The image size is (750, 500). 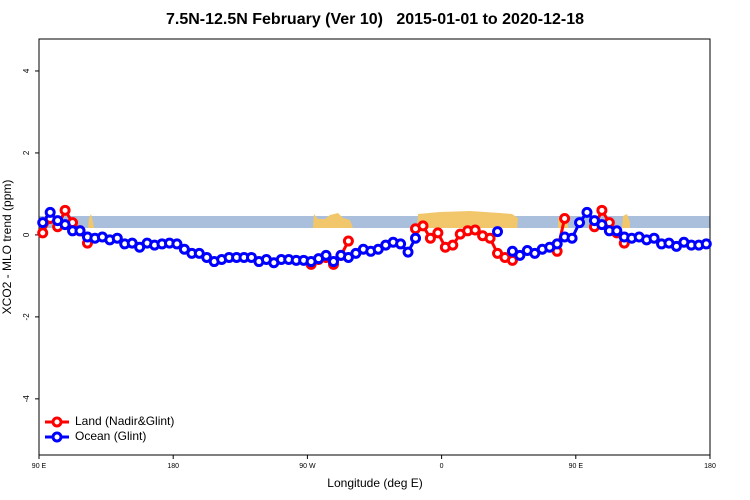 What do you see at coordinates (26, 399) in the screenshot?
I see `y-tick-label: -4` at bounding box center [26, 399].